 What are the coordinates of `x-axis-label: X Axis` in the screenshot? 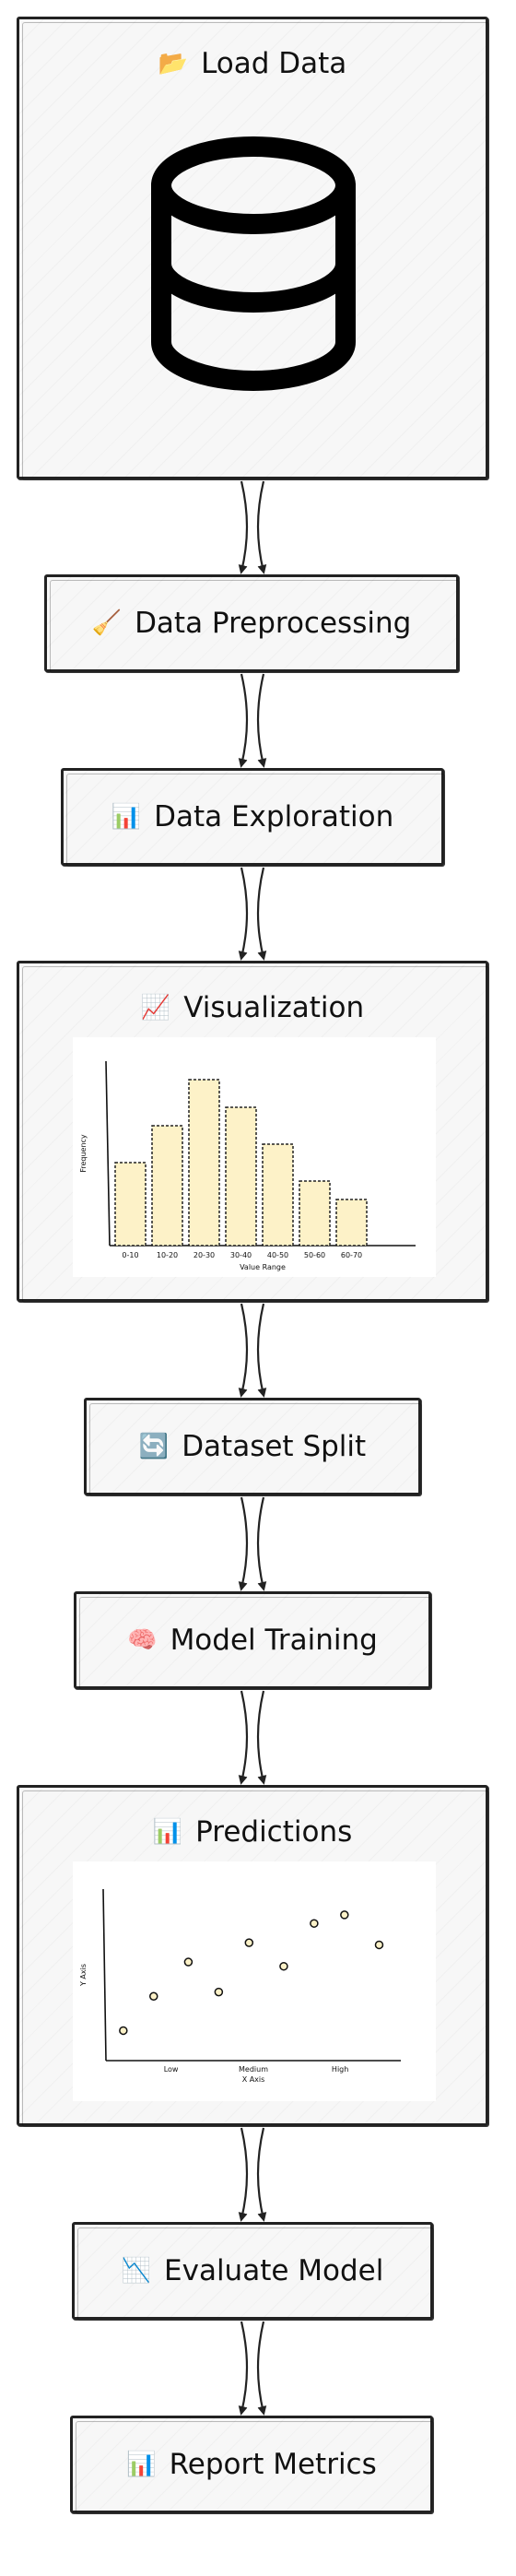 It's located at (253, 2079).